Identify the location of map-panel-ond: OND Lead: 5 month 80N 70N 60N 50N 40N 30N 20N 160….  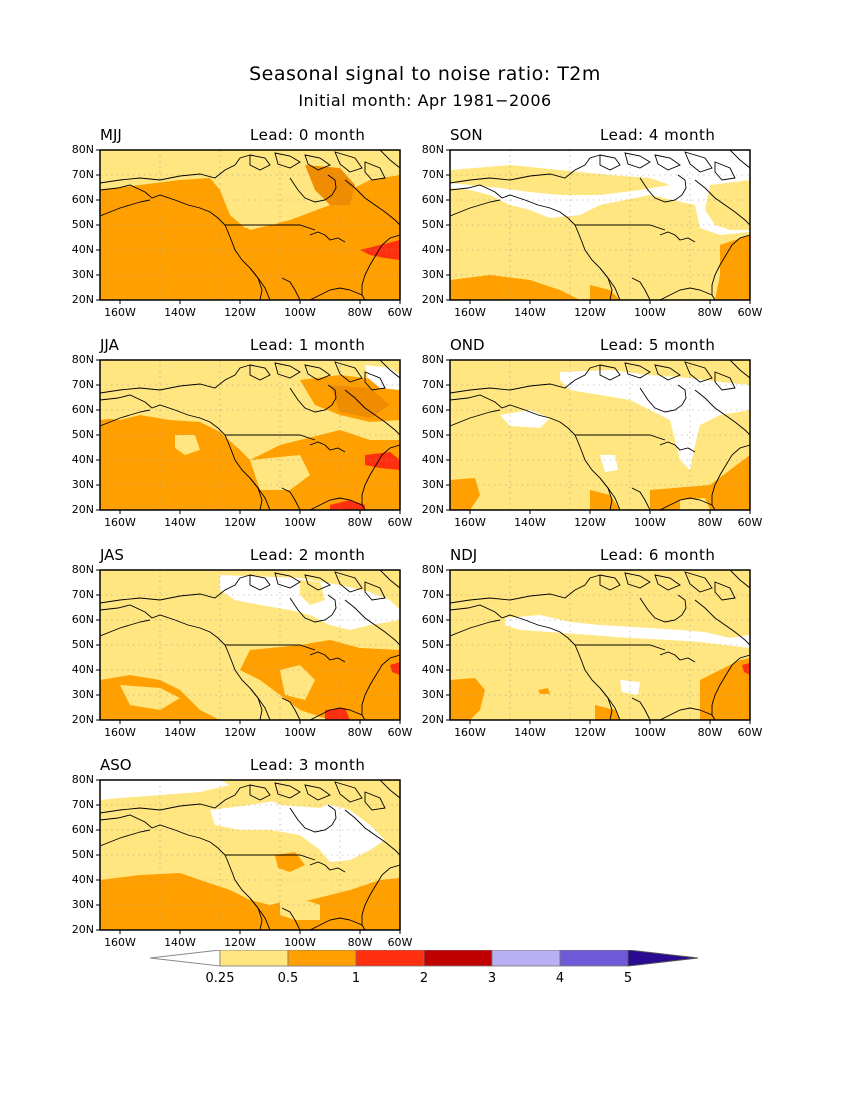
(592, 432).